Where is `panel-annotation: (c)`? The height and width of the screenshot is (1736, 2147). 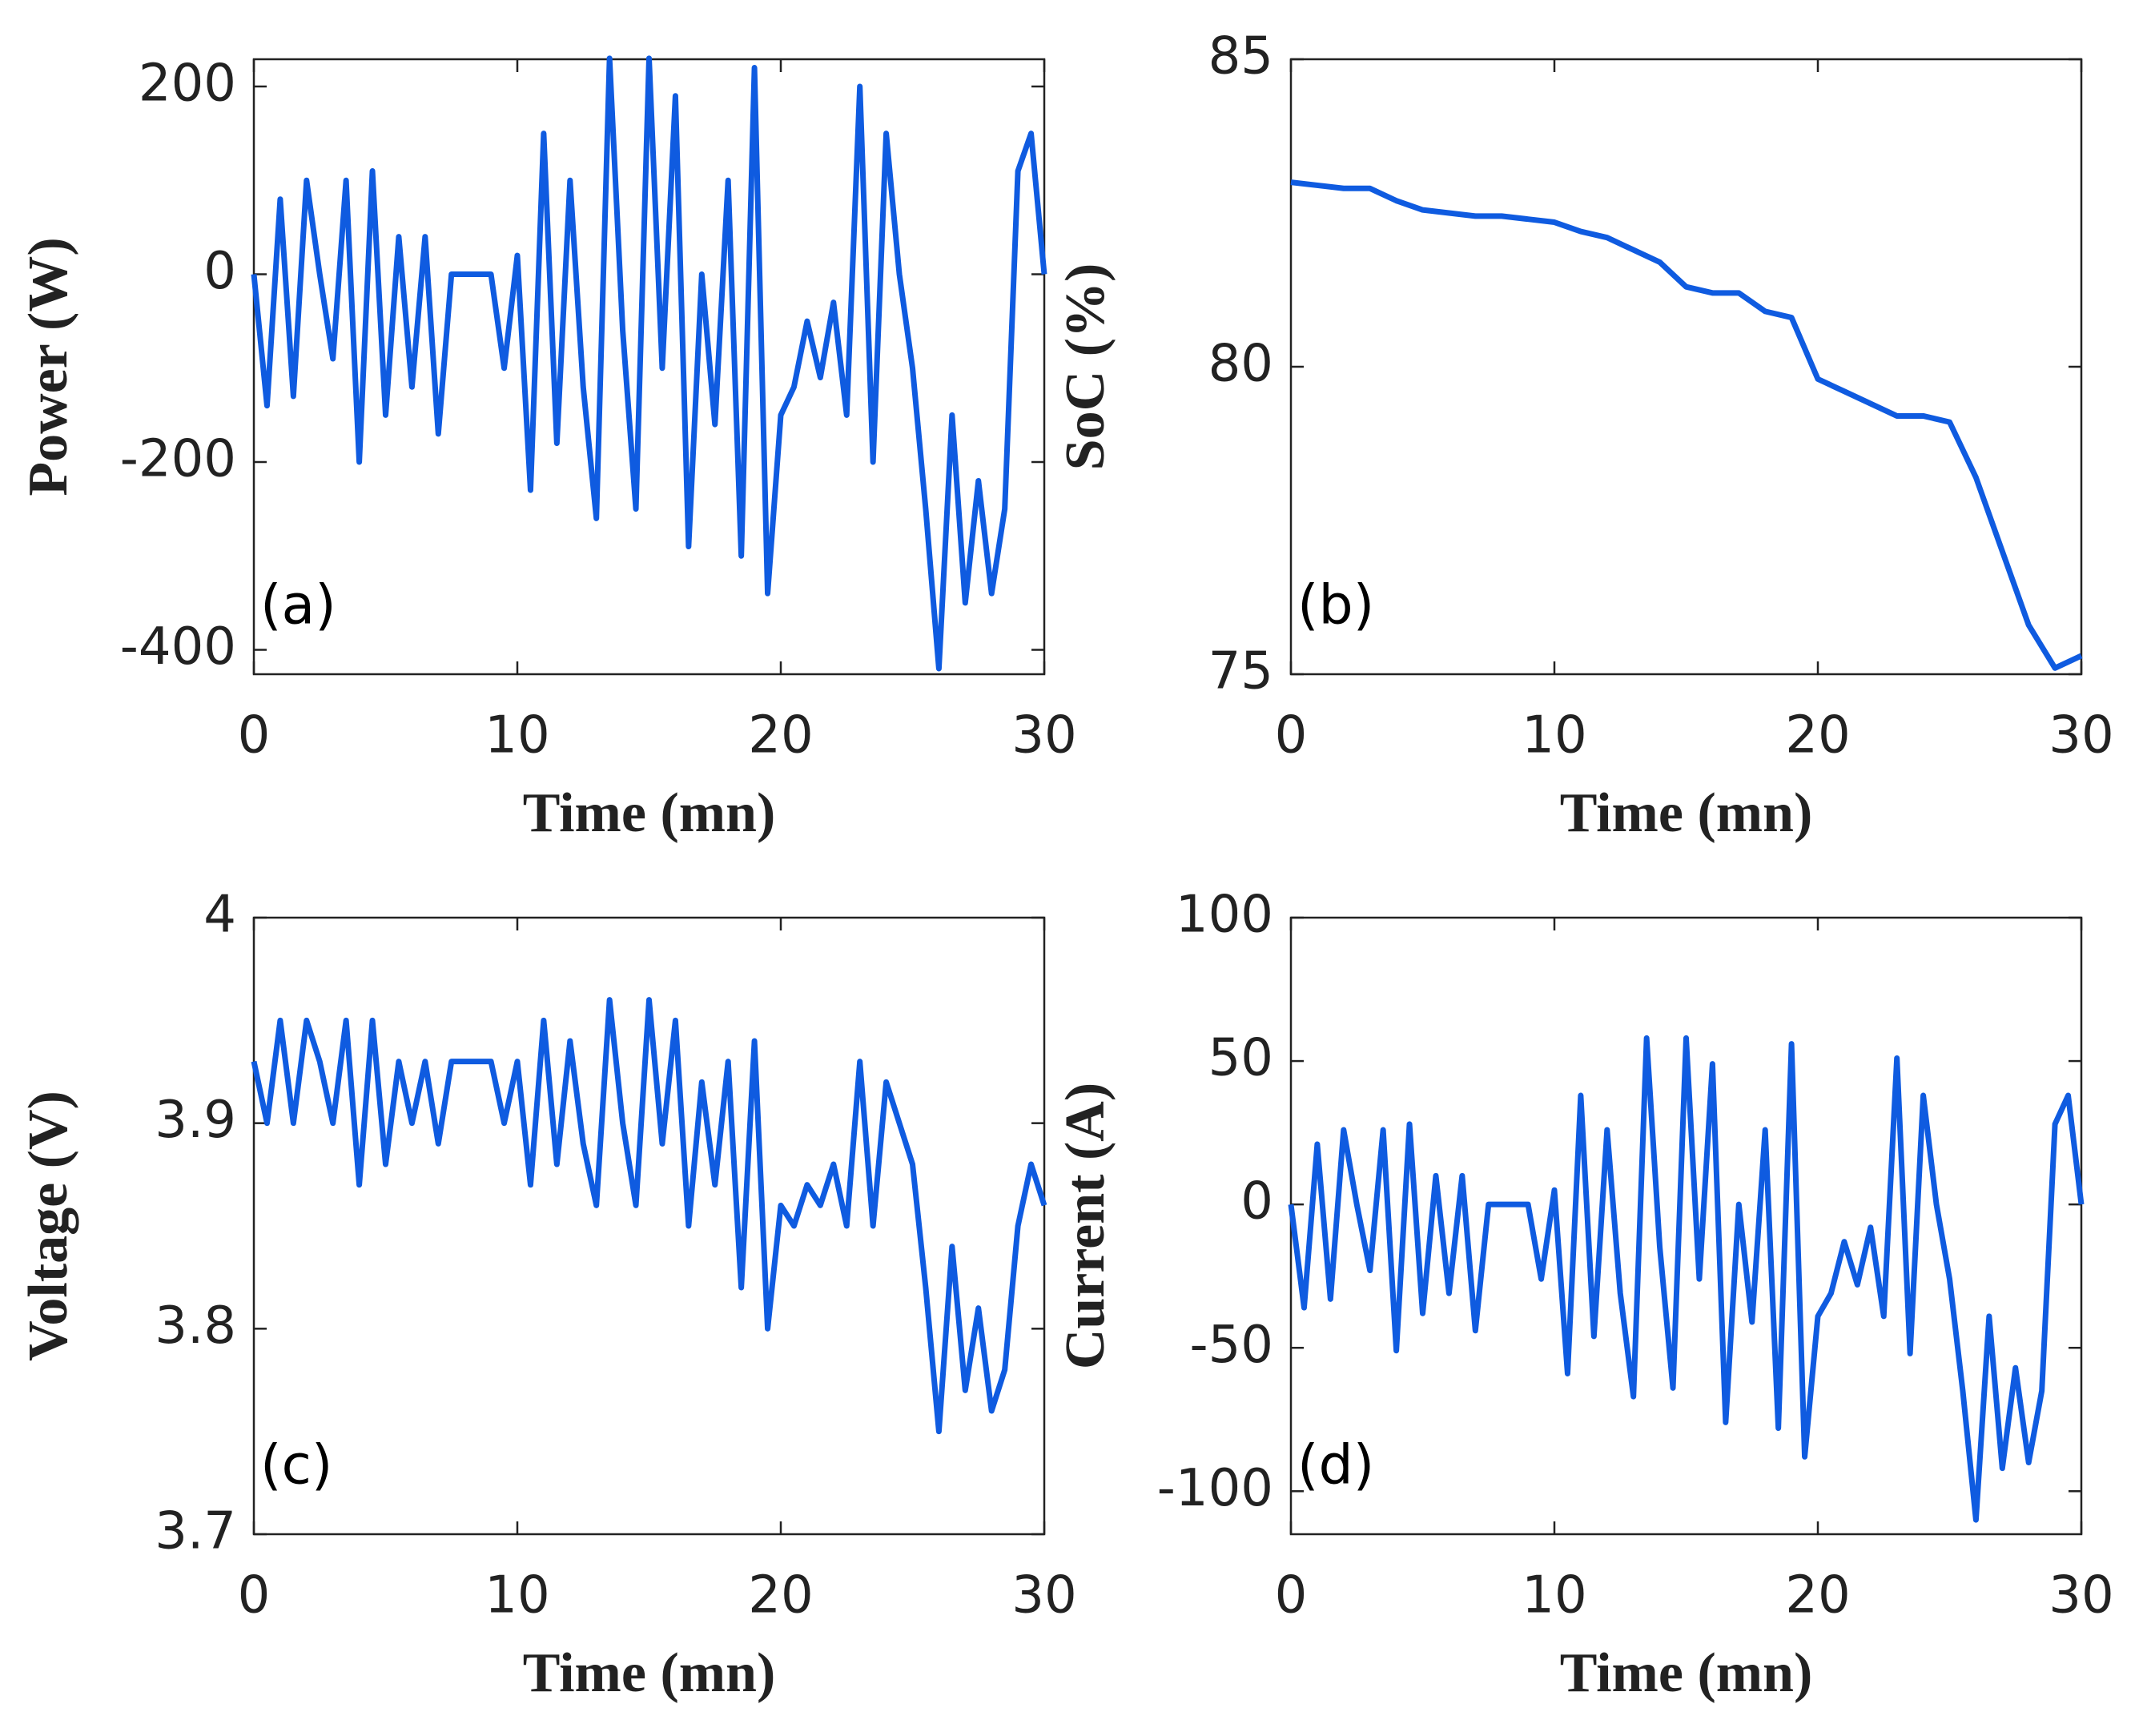 panel-annotation: (c) is located at coordinates (296, 1466).